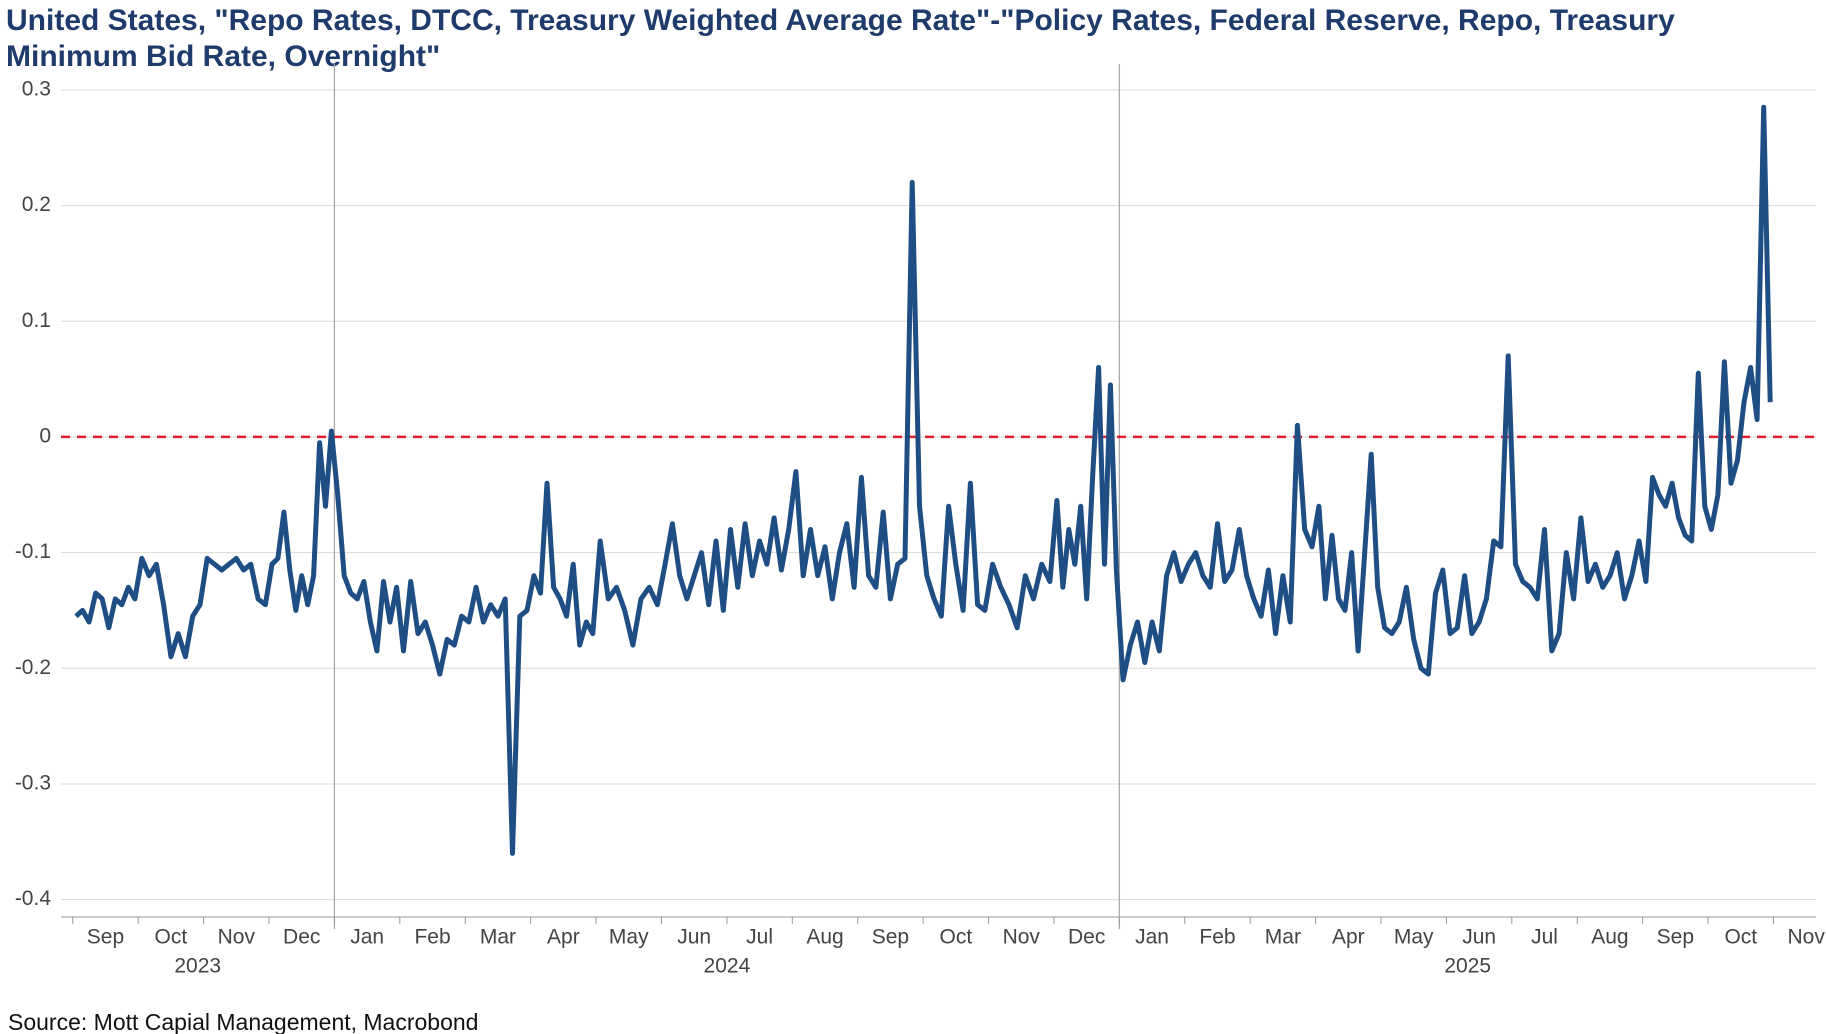 The width and height of the screenshot is (1826, 1034). I want to click on y-tick-label: -0.1, so click(33, 551).